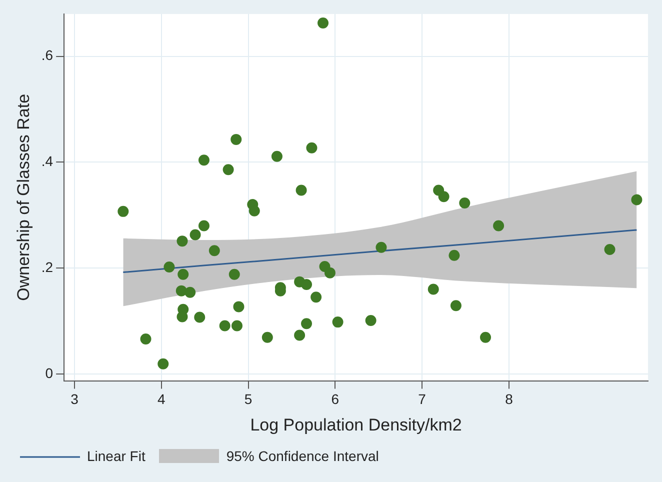 This screenshot has height=482, width=662. What do you see at coordinates (49, 372) in the screenshot?
I see `y-tick-label: 0` at bounding box center [49, 372].